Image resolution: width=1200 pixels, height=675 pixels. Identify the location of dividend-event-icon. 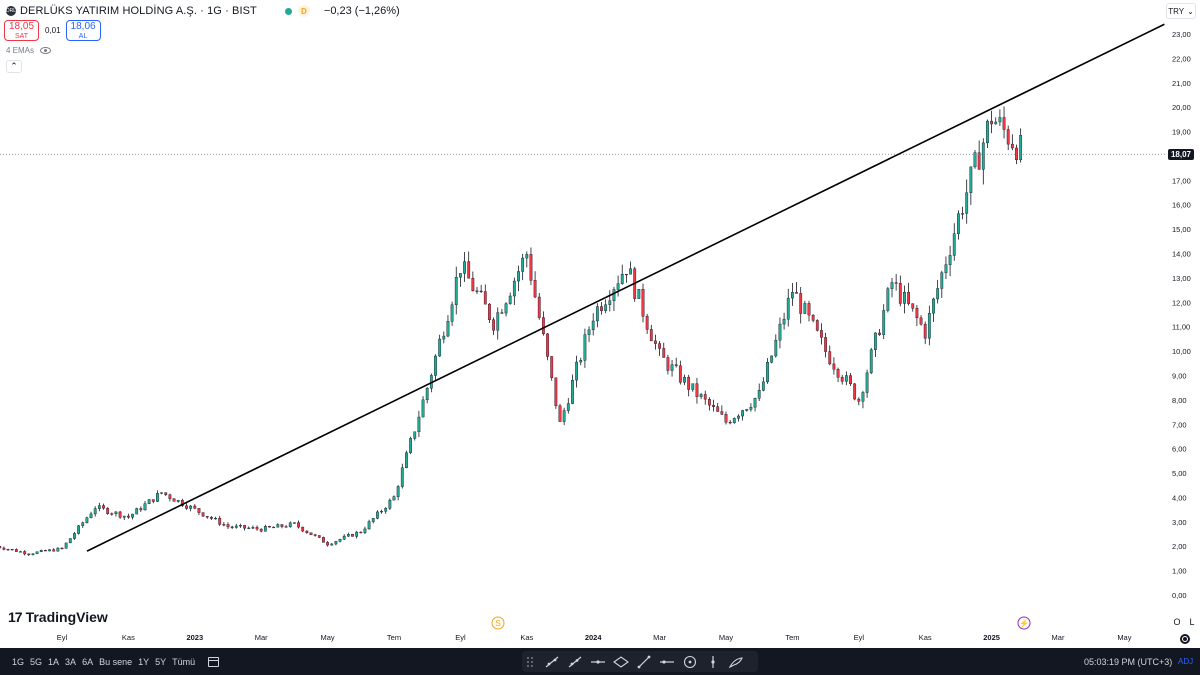
(498, 623).